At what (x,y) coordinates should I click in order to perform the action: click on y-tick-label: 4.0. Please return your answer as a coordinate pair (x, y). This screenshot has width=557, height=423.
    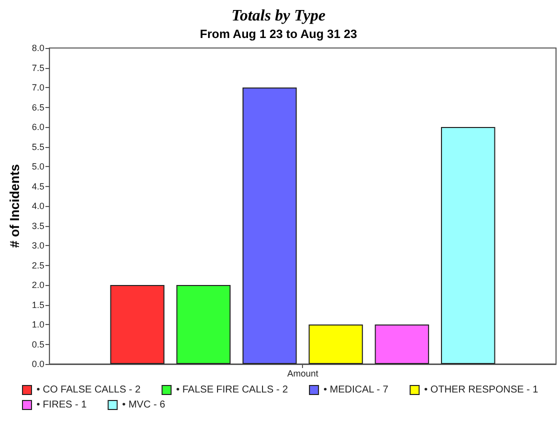
    Looking at the image, I should click on (38, 206).